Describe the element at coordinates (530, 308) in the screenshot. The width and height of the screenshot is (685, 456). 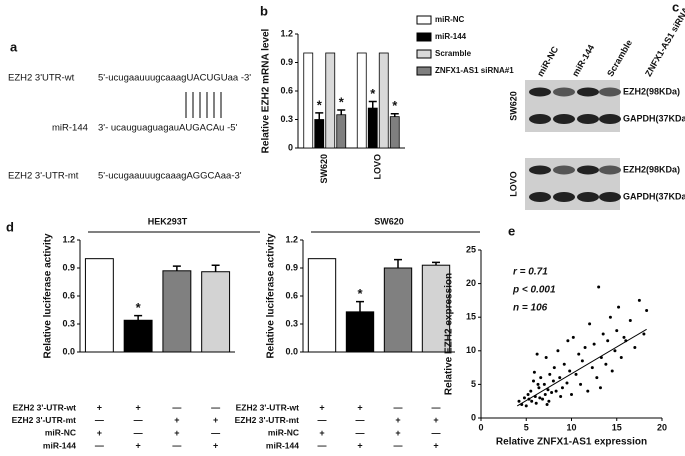
I see `annotation: n = 106` at that location.